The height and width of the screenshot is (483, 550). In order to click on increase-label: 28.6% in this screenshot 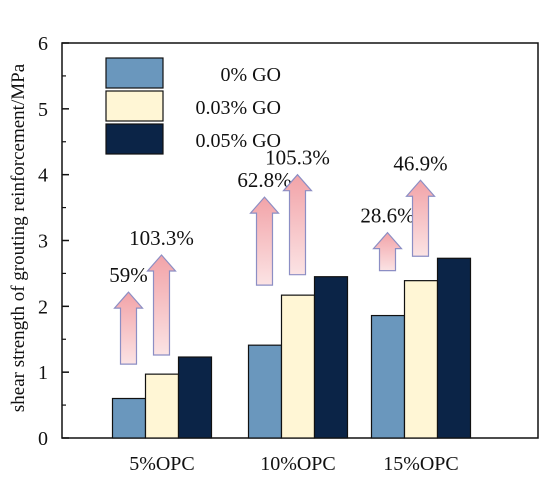, I will do `click(387, 216)`.